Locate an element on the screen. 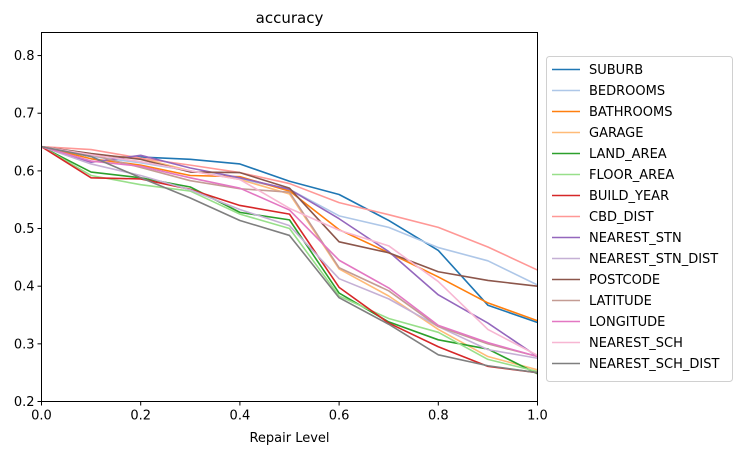  chart-title: accuracy is located at coordinates (290, 18).